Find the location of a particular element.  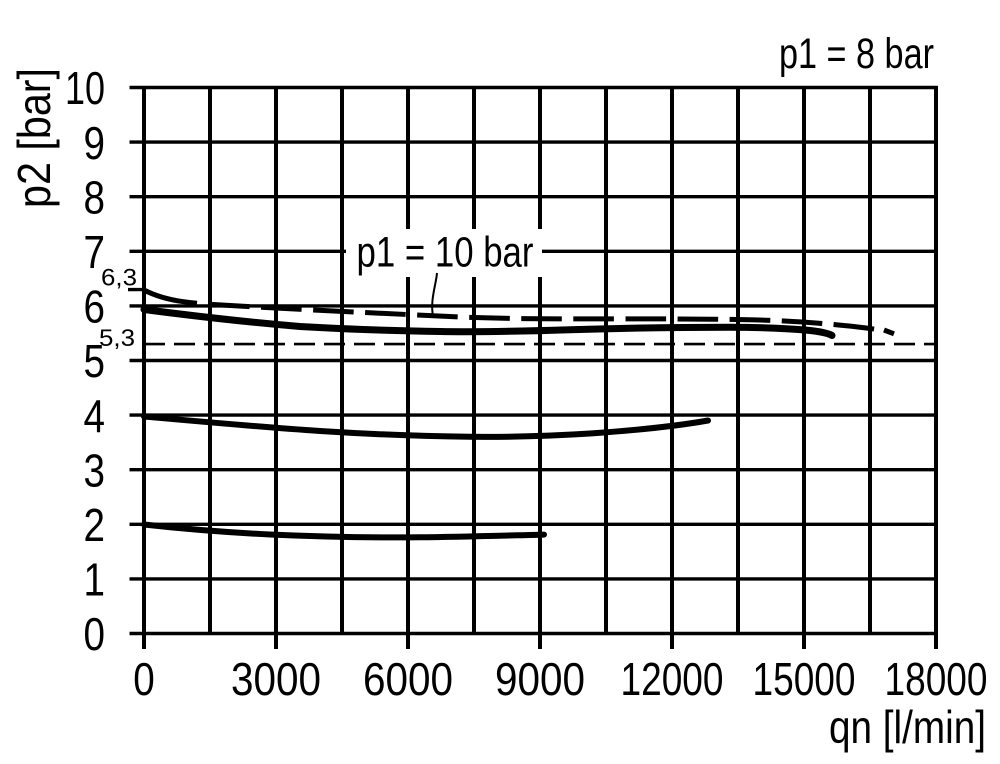

svg-text: 5 is located at coordinates (95, 361).